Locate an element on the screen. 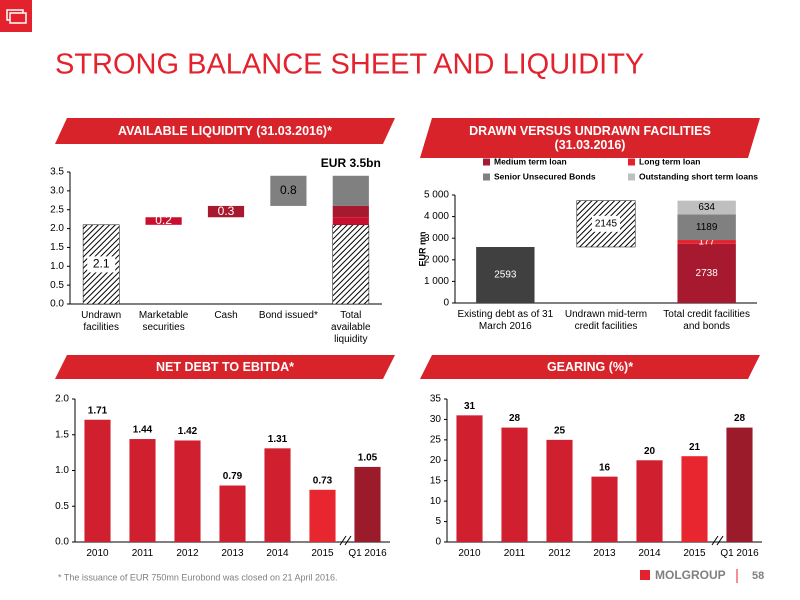  y-tick-label: 4 000 is located at coordinates (436, 216).